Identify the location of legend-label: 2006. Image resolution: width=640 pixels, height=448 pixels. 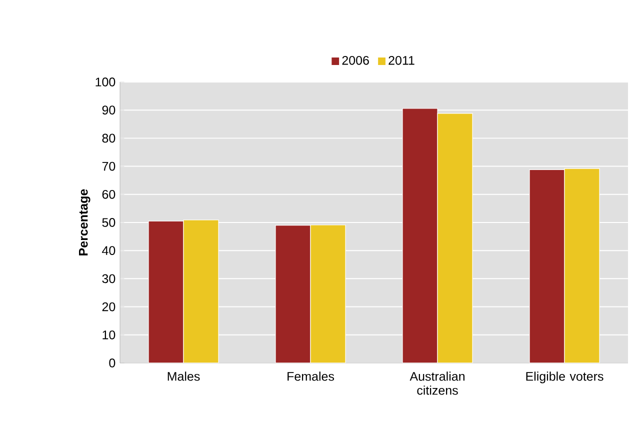
(355, 60).